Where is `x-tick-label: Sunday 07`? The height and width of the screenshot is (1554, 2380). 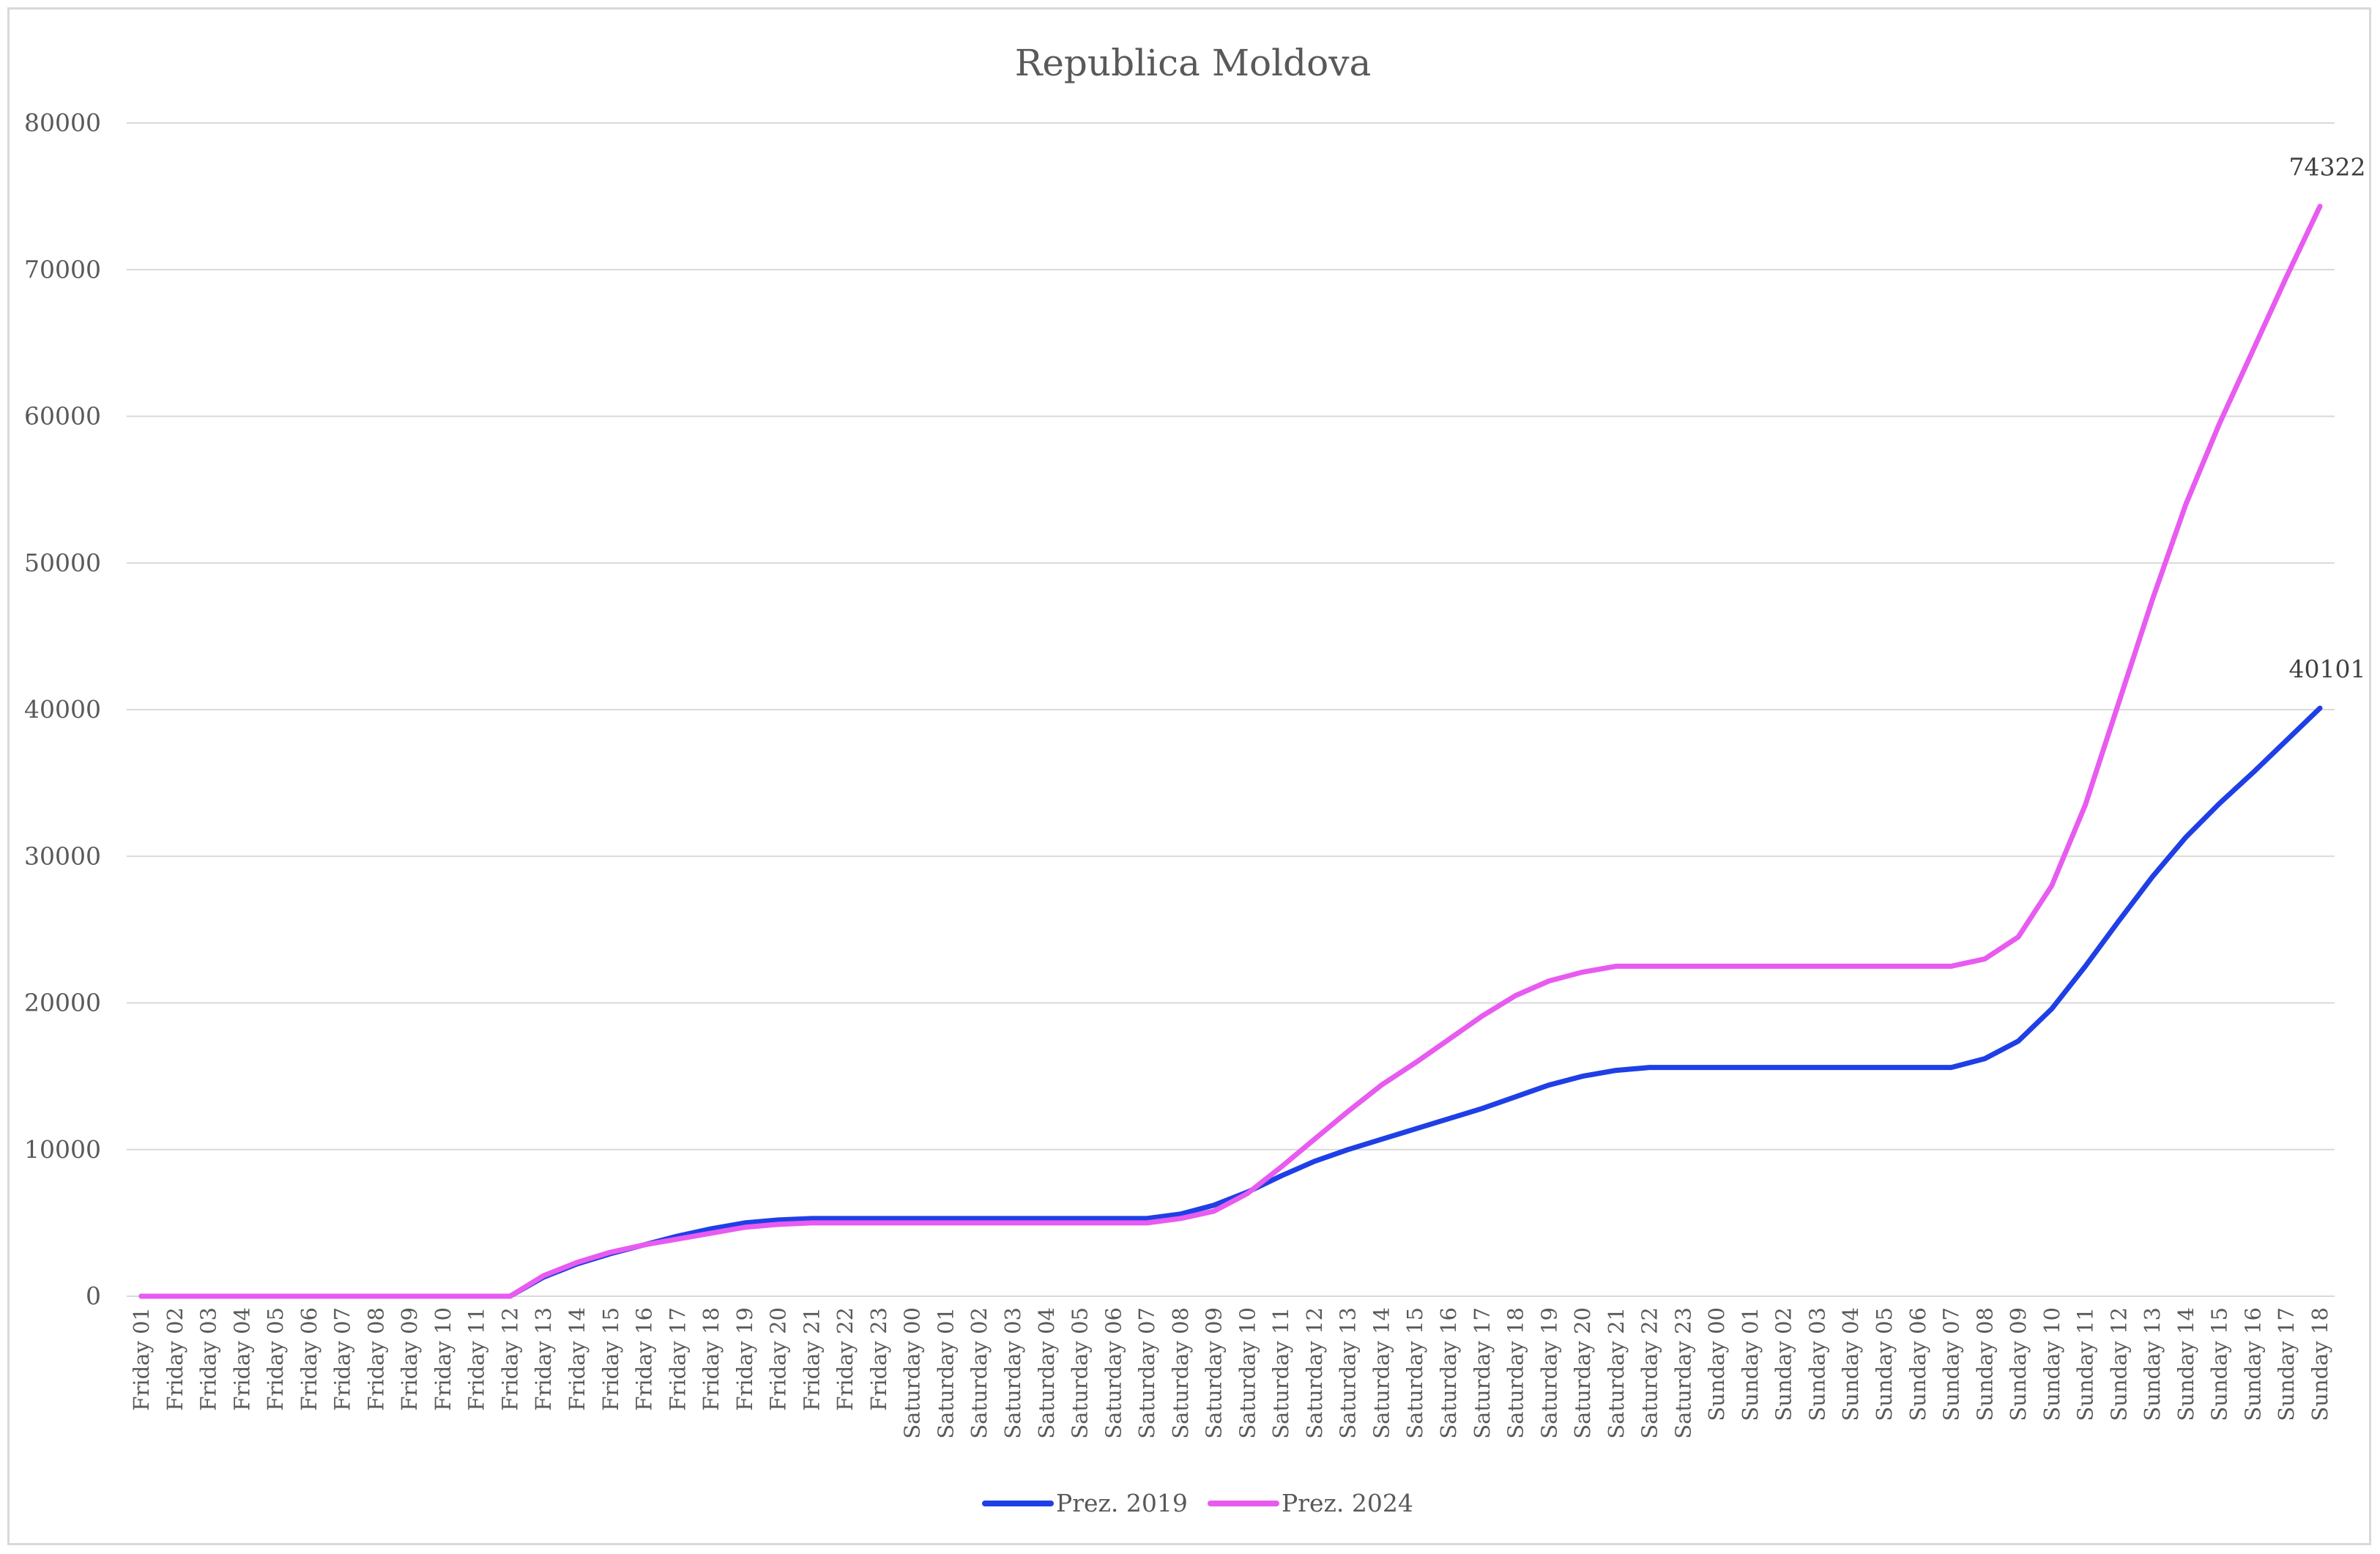
x-tick-label: Sunday 07 is located at coordinates (1952, 1364).